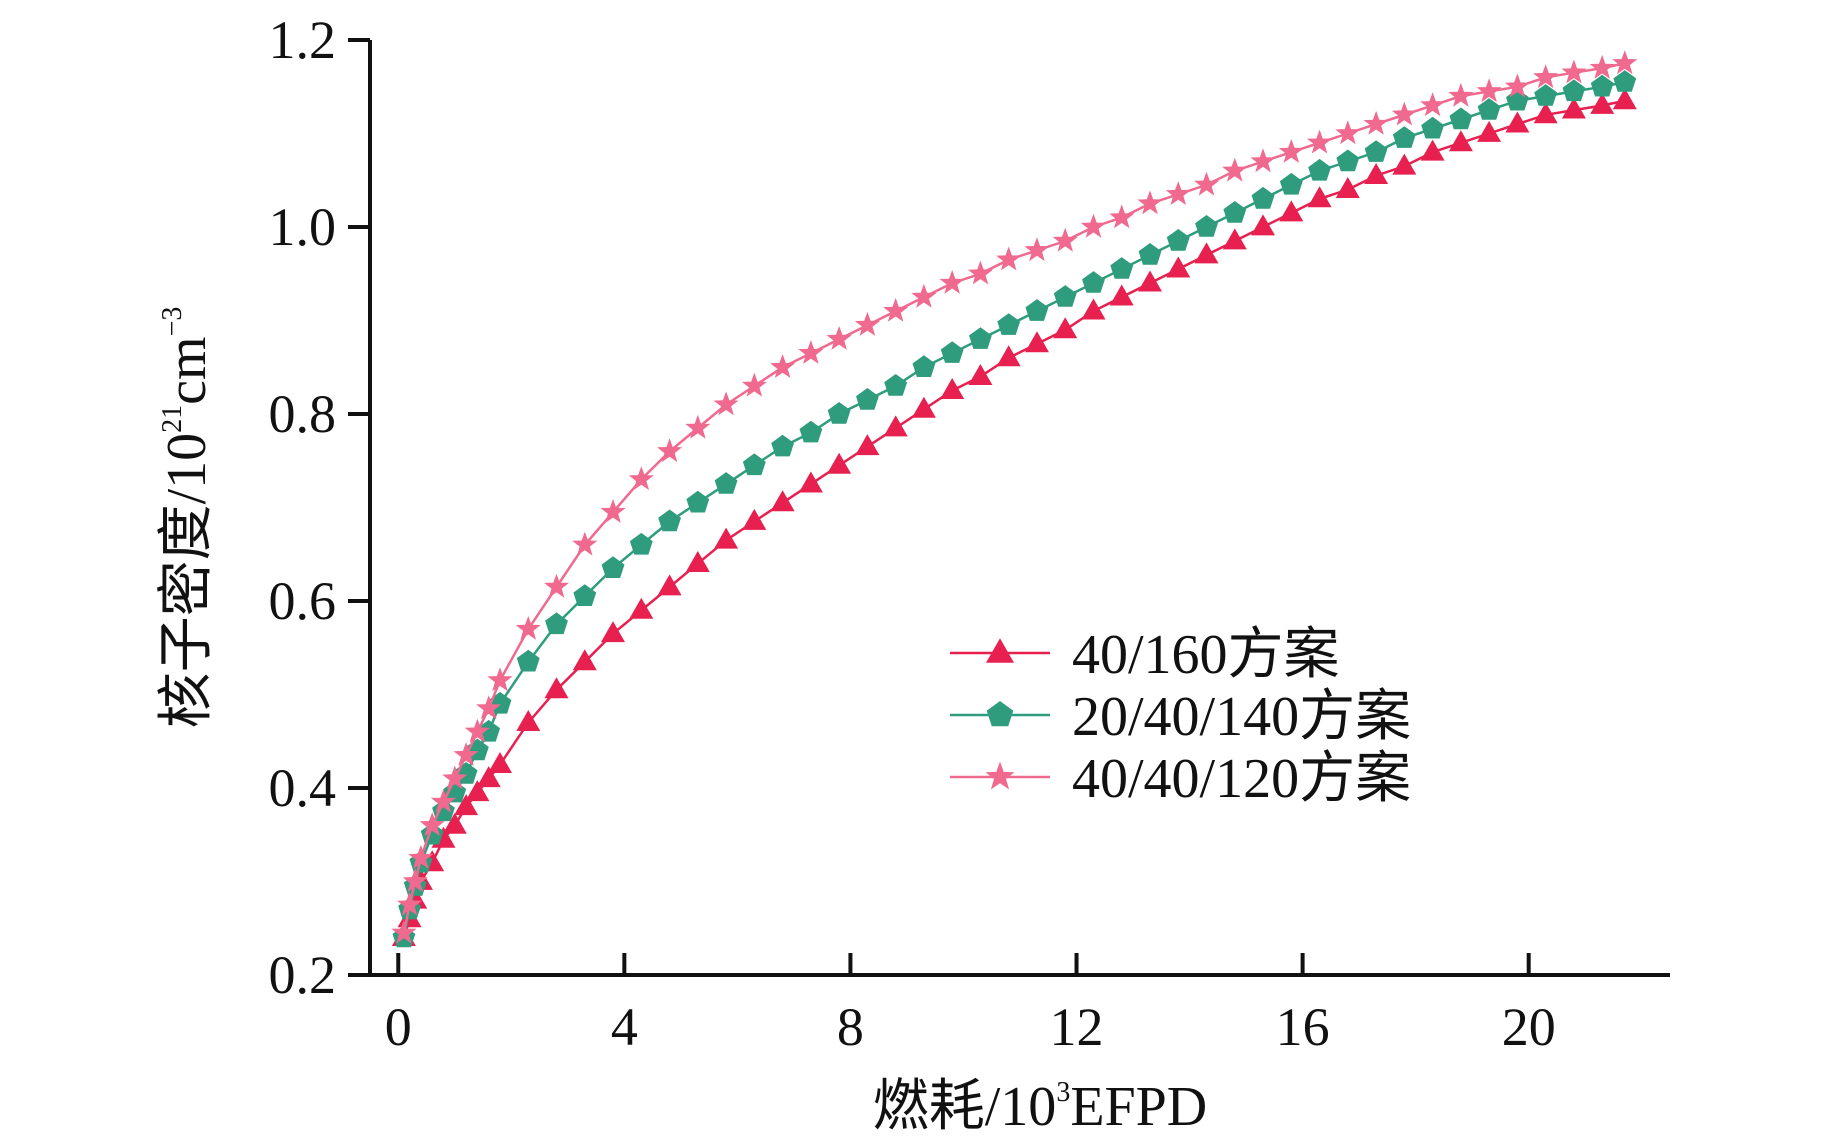 The height and width of the screenshot is (1142, 1843). I want to click on y-axis-title-unit: cm, so click(187, 370).